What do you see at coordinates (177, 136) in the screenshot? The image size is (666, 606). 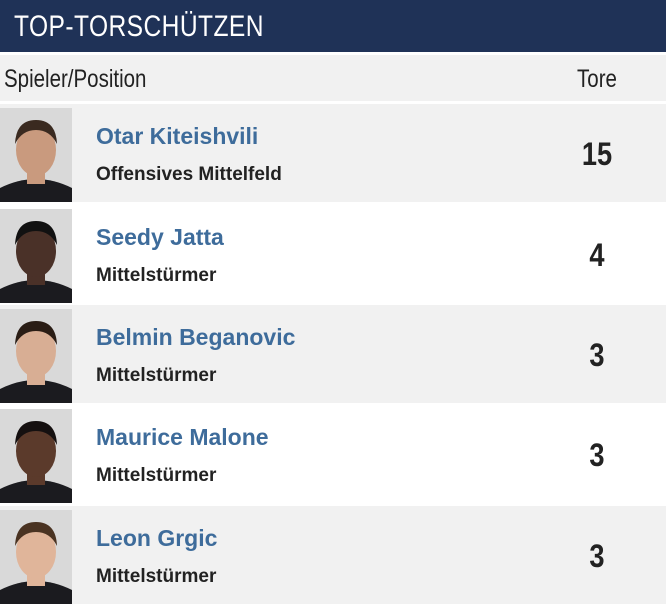 I see `player-name: Otar Kiteishvili` at bounding box center [177, 136].